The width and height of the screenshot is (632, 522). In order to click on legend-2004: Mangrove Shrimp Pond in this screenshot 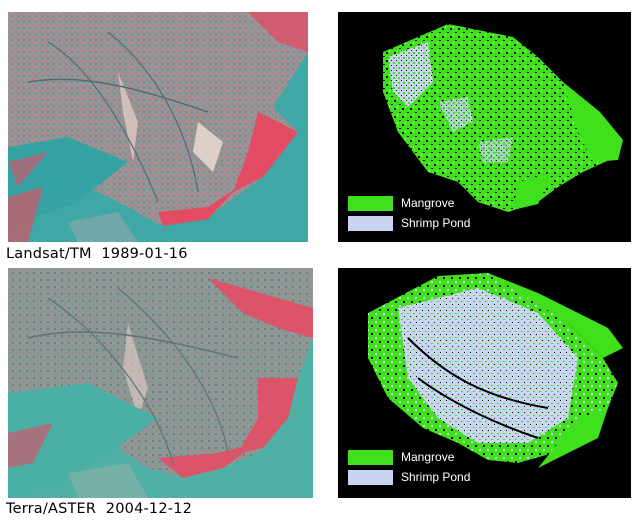, I will do `click(409, 468)`.